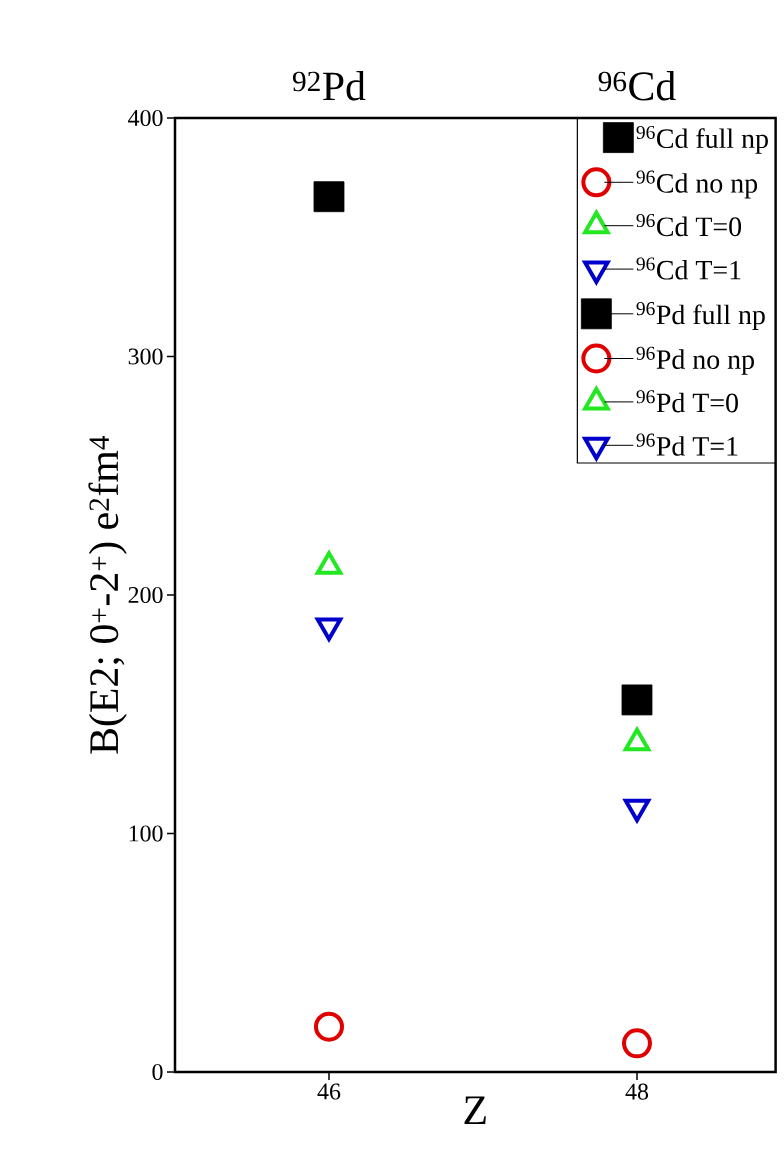 The width and height of the screenshot is (784, 1170). What do you see at coordinates (146, 833) in the screenshot?
I see `y-tick-label: 100` at bounding box center [146, 833].